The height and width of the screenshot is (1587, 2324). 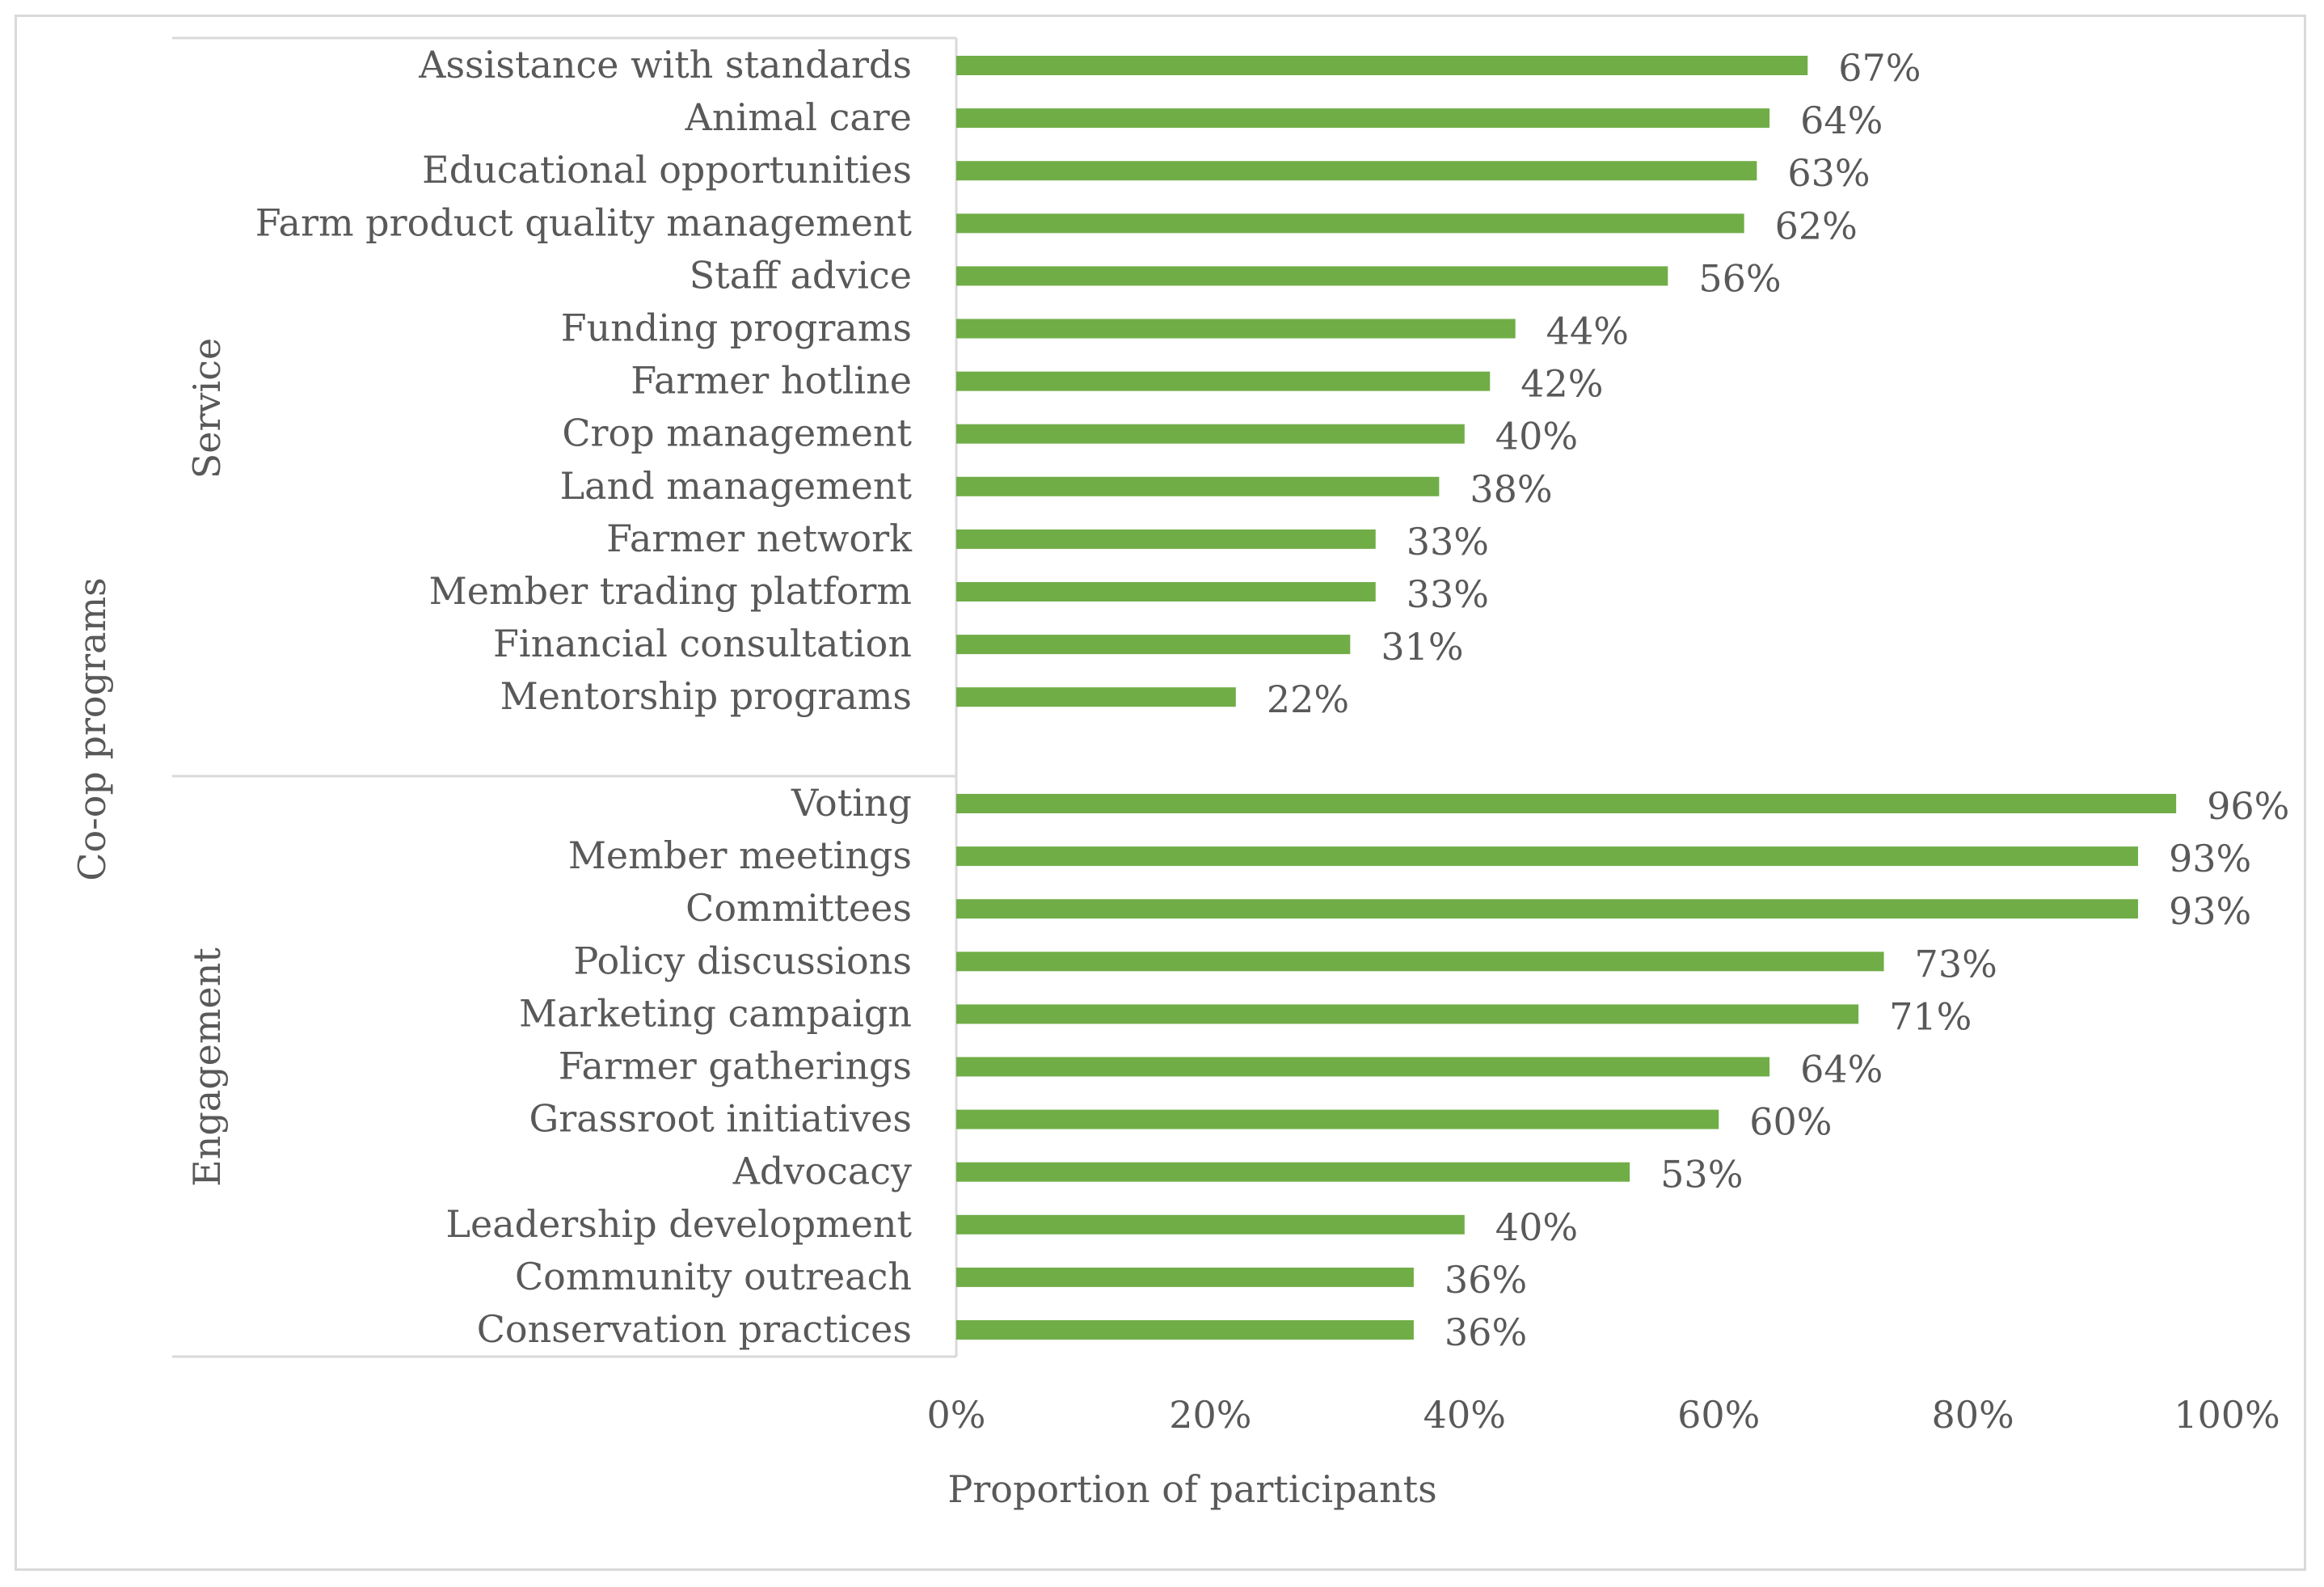 What do you see at coordinates (1185, 1277) in the screenshot?
I see `bar-community-outreach` at bounding box center [1185, 1277].